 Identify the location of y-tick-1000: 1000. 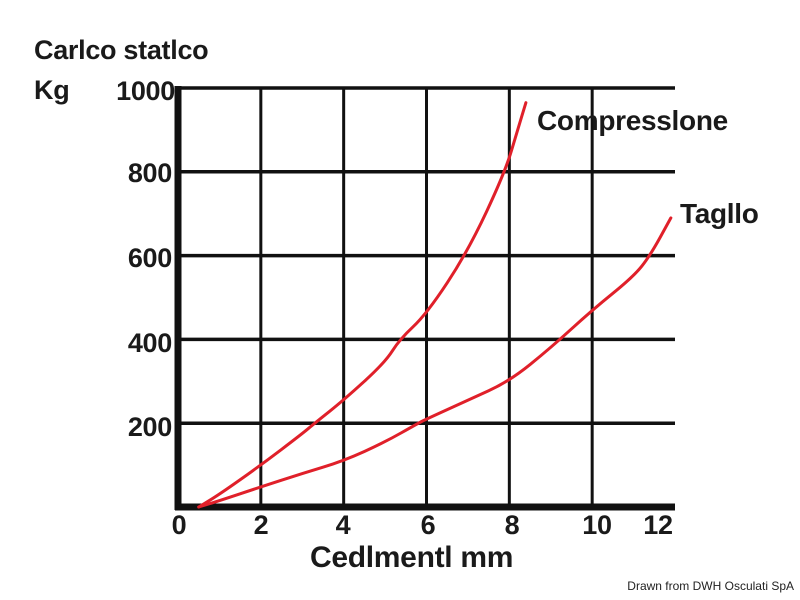
(145, 91).